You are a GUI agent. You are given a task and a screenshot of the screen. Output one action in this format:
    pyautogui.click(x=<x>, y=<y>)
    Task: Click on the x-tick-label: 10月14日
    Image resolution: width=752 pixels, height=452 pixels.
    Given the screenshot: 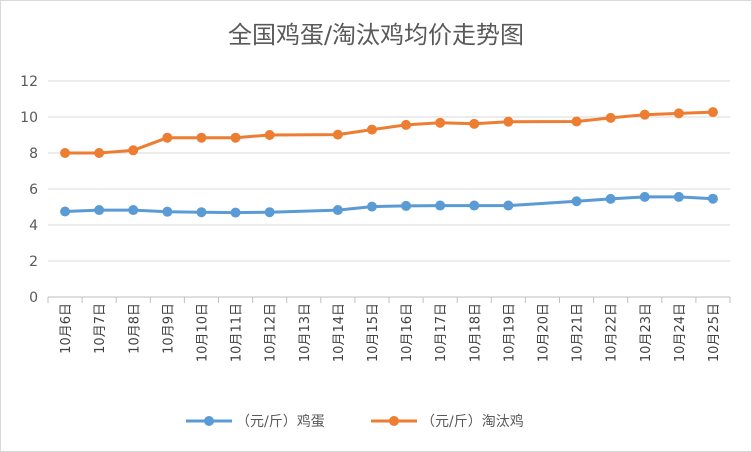 What is the action you would take?
    pyautogui.click(x=339, y=332)
    